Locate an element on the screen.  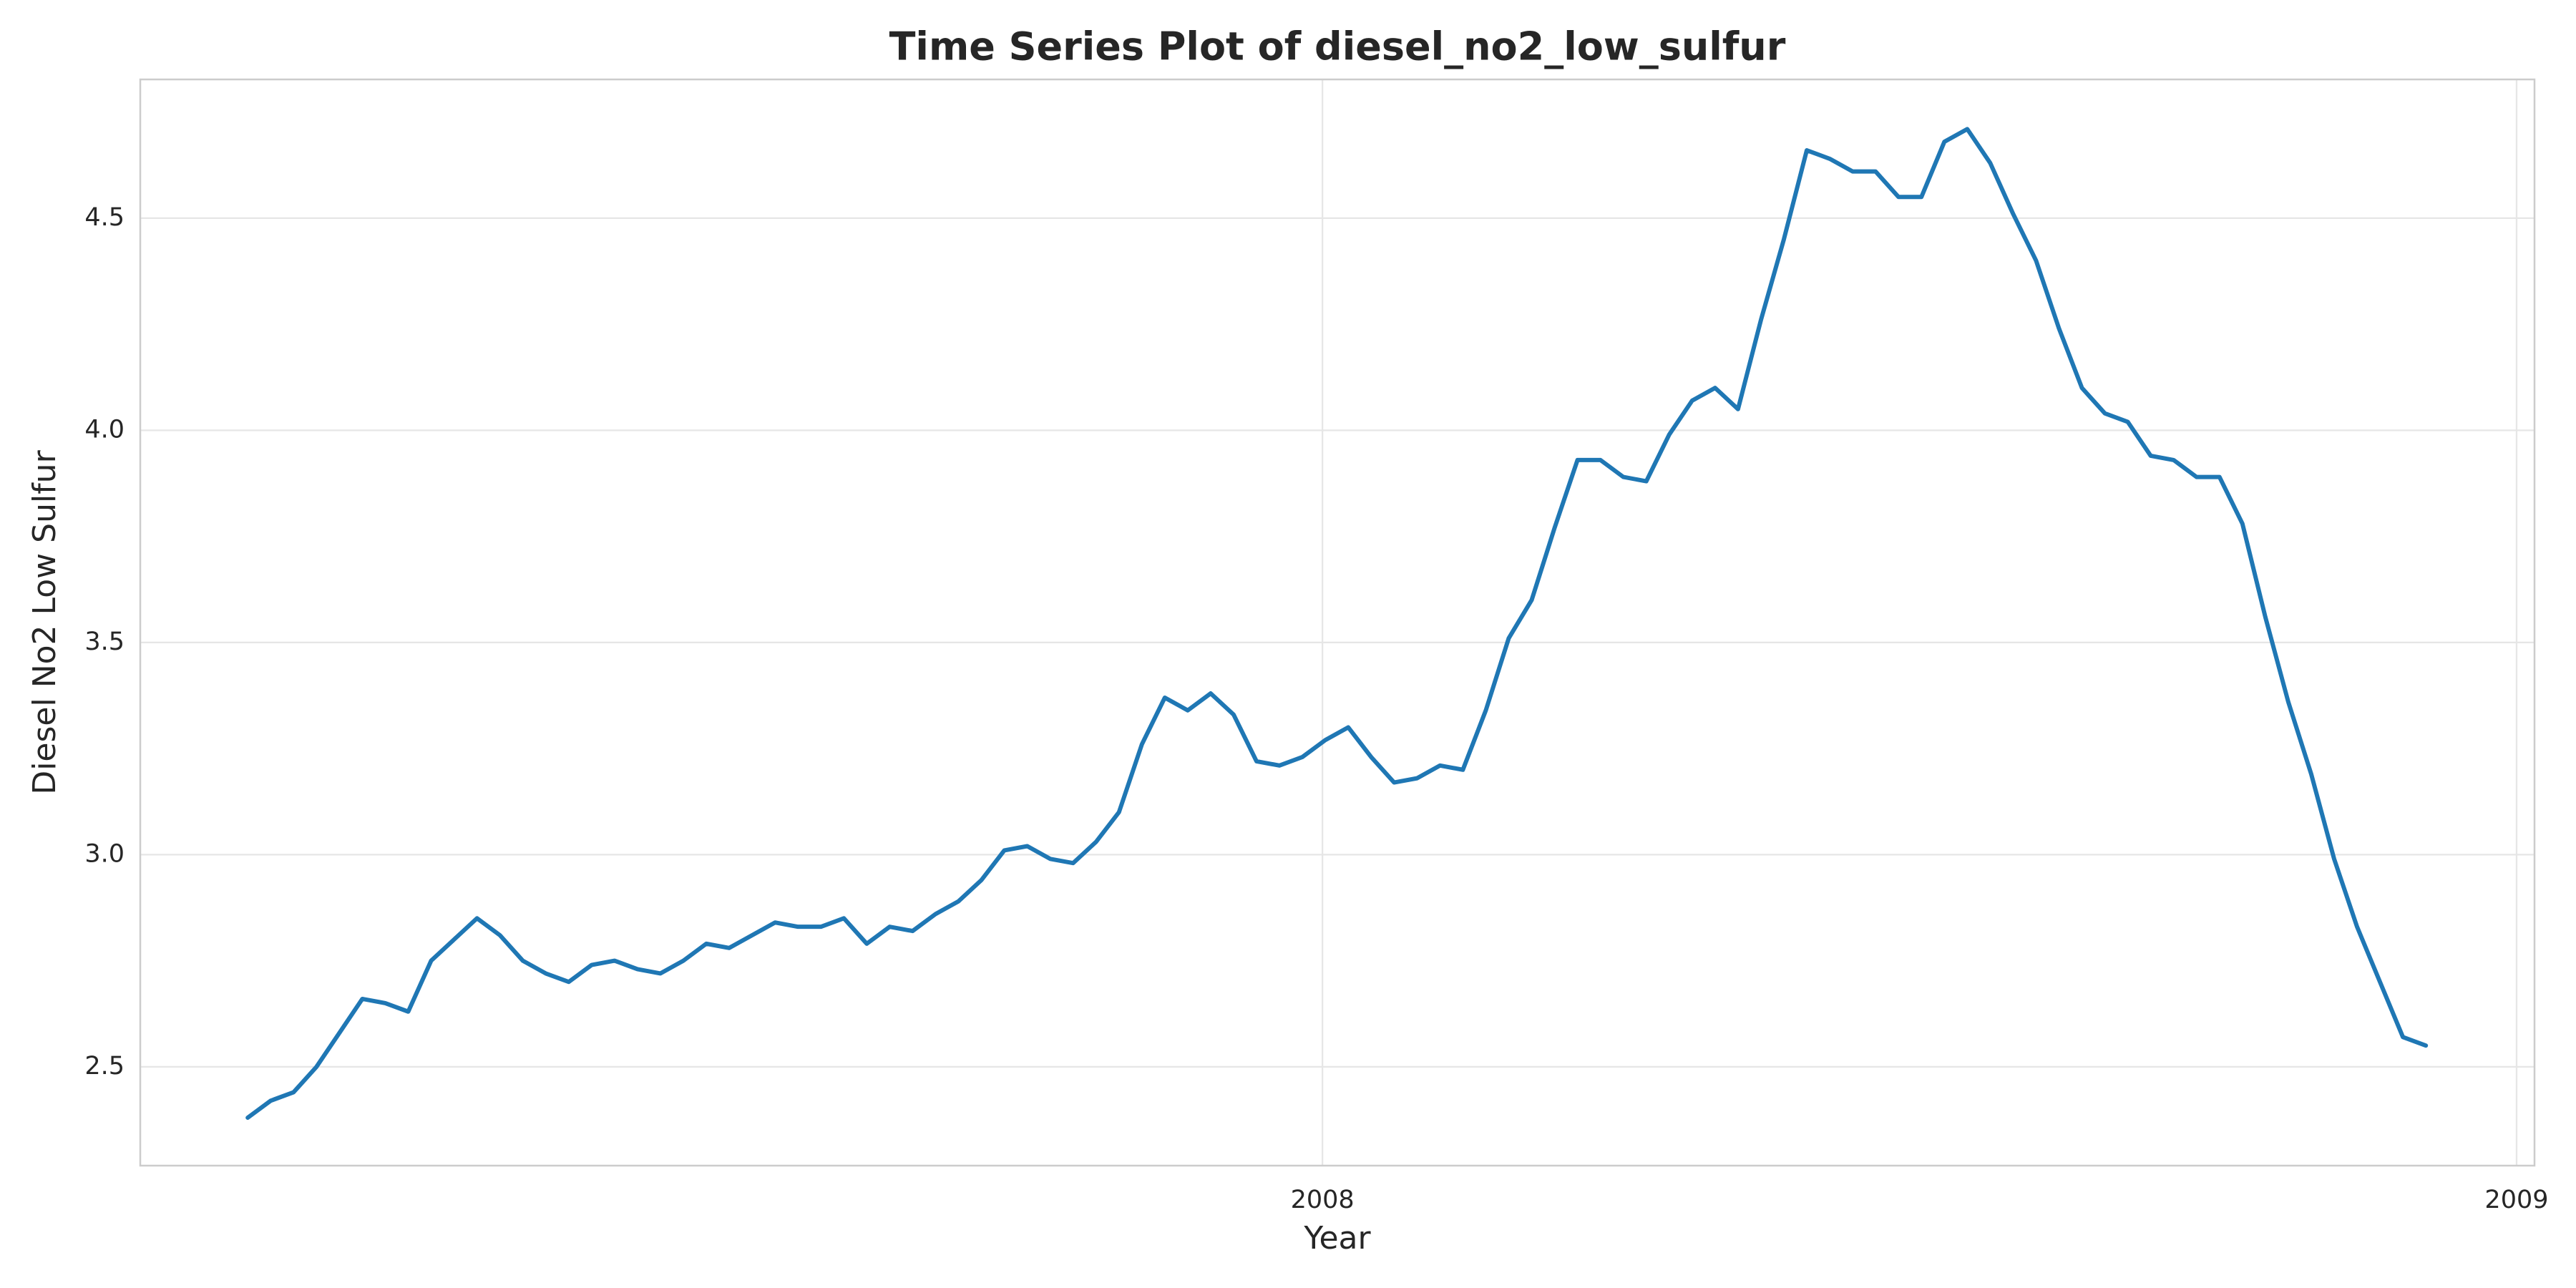
y-tick-label: 3.0 is located at coordinates (104, 853).